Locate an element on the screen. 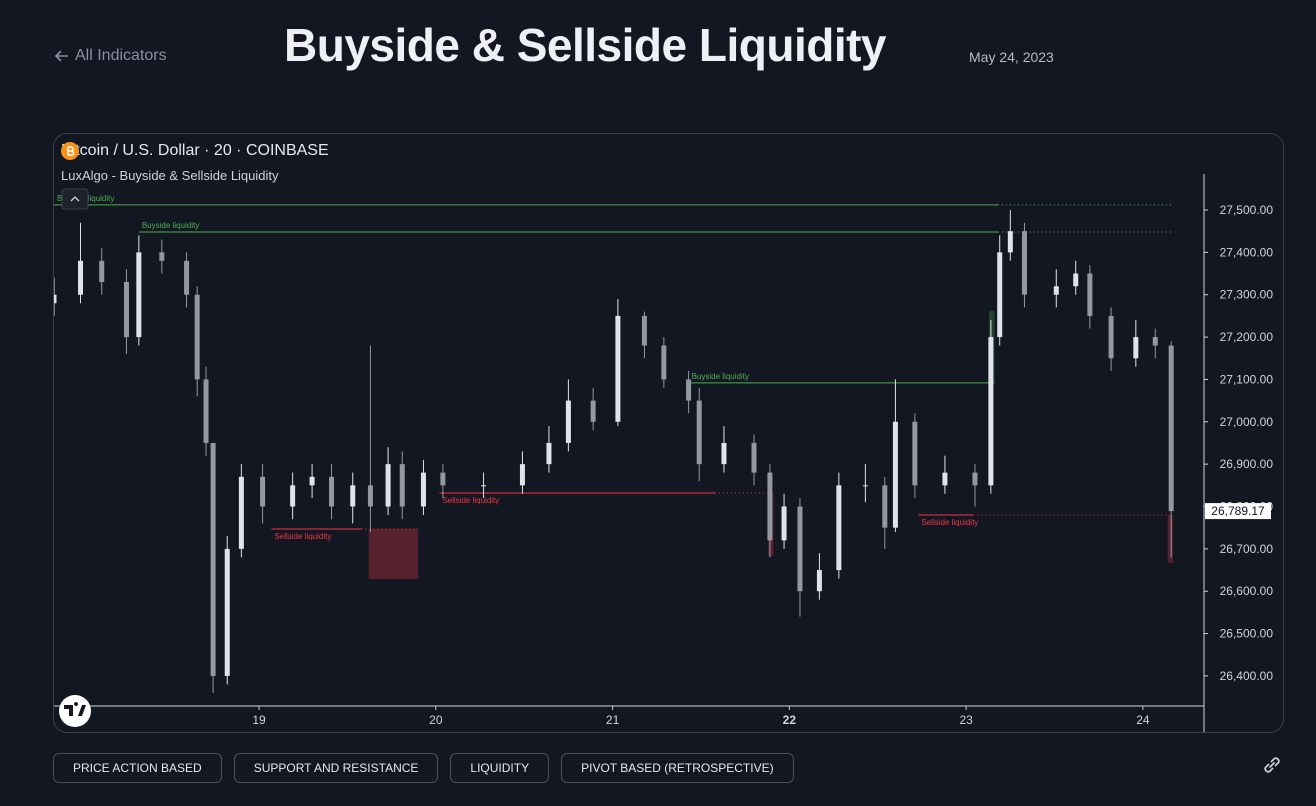 The width and height of the screenshot is (1316, 806). y-tick-label: 27,300.00 is located at coordinates (1247, 295).